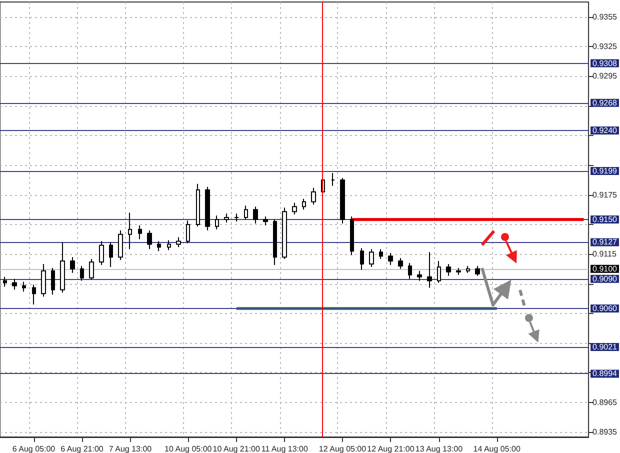 This screenshot has height=453, width=620. What do you see at coordinates (605, 103) in the screenshot?
I see `ref-line-label: 0.9268` at bounding box center [605, 103].